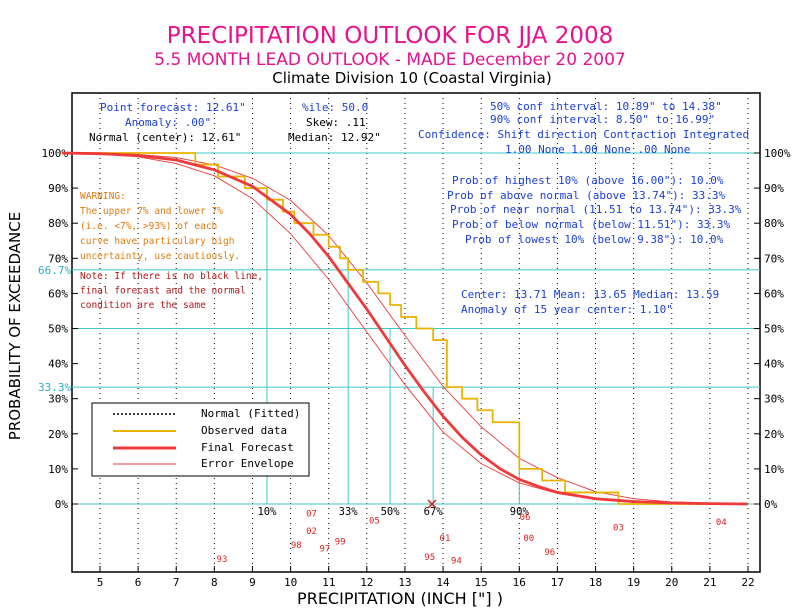  What do you see at coordinates (311, 514) in the screenshot?
I see `observed-year-label: 07` at bounding box center [311, 514].